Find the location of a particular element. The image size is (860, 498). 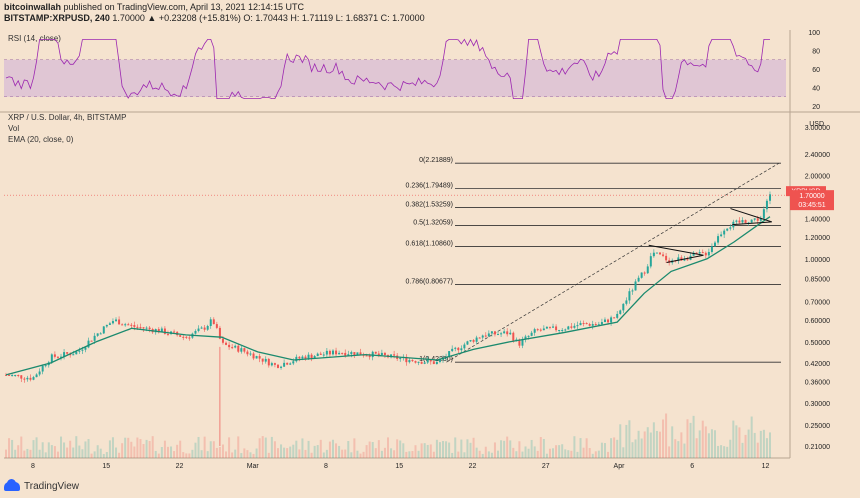

triangle-pattern is located at coordinates (751, 217).